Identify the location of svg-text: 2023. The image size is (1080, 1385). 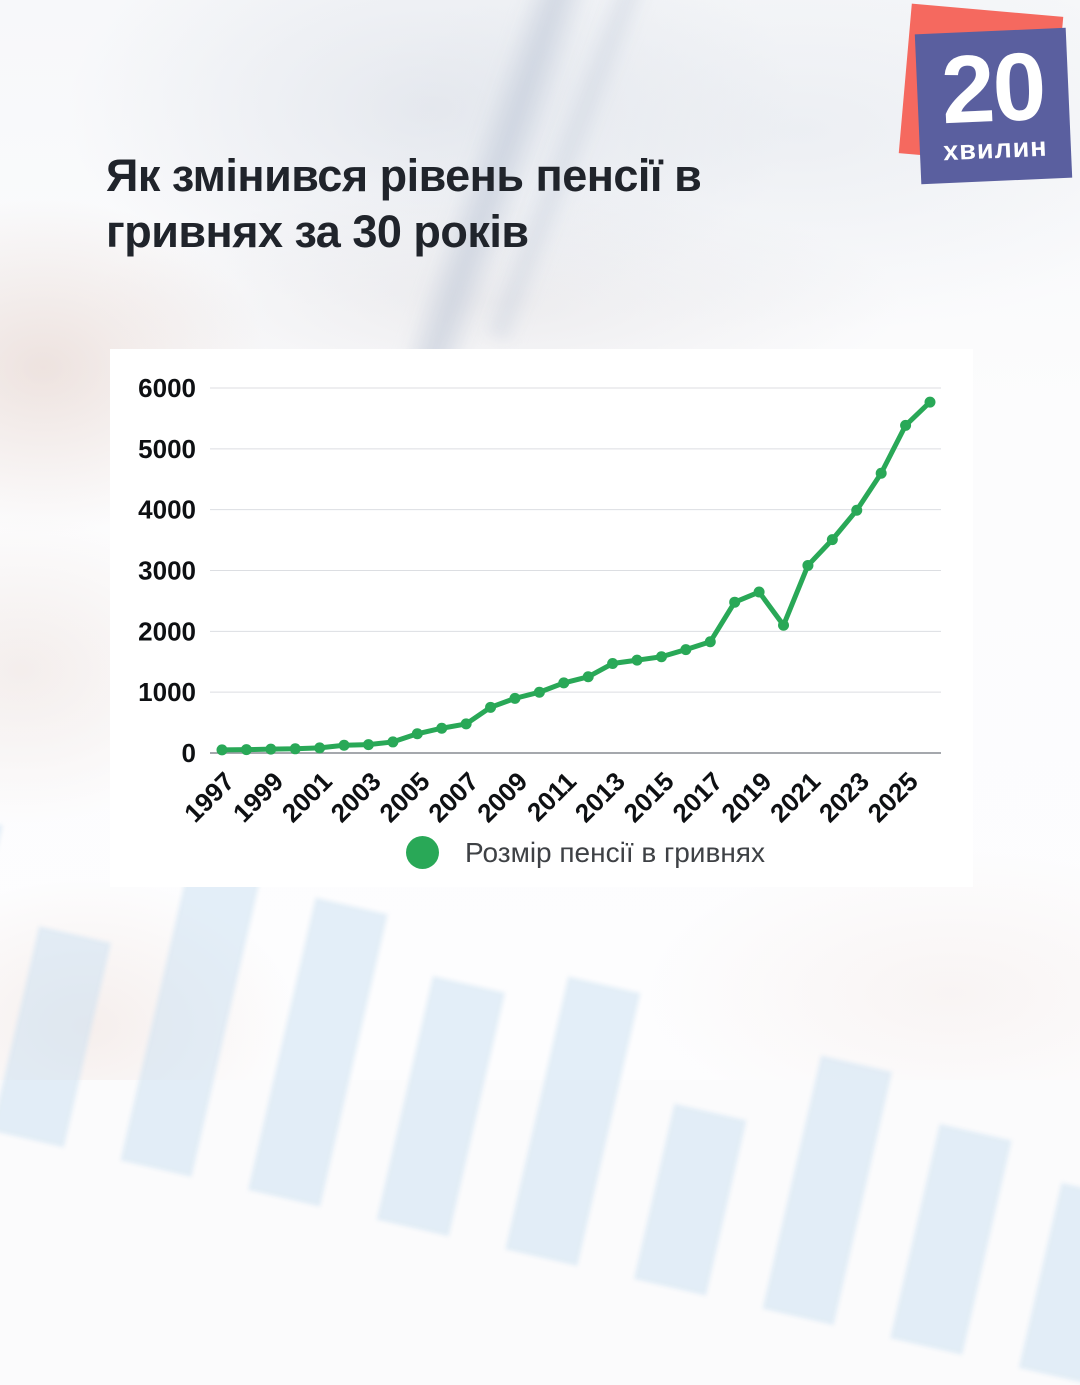
(844, 797).